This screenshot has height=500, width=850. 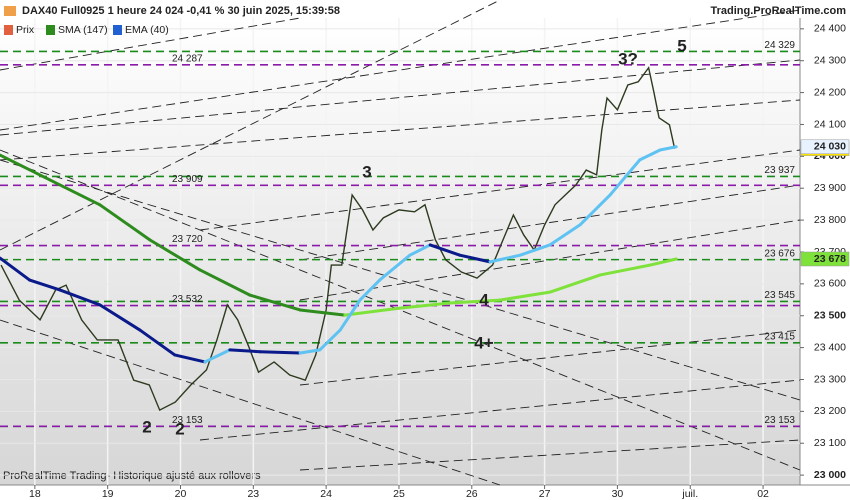 I want to click on x-tick-label: 18, so click(x=35, y=494).